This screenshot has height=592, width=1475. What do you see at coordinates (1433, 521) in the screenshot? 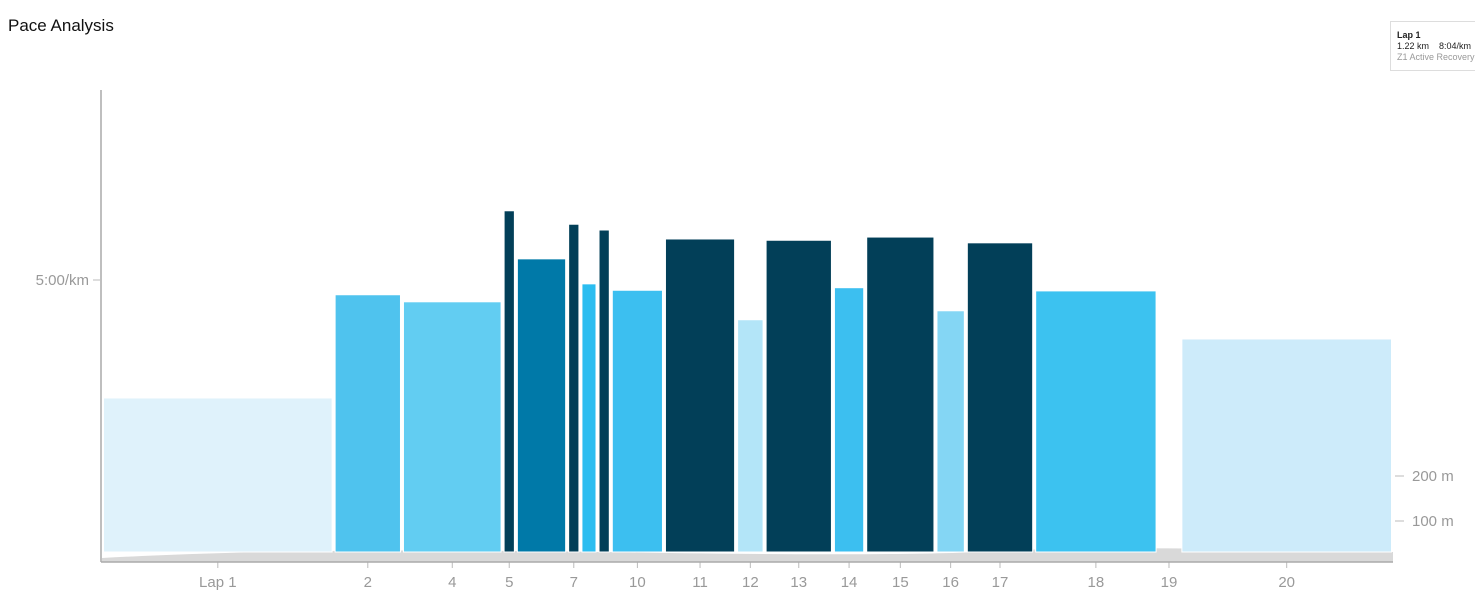
I see `y-right-tick-label: 100 m` at bounding box center [1433, 521].